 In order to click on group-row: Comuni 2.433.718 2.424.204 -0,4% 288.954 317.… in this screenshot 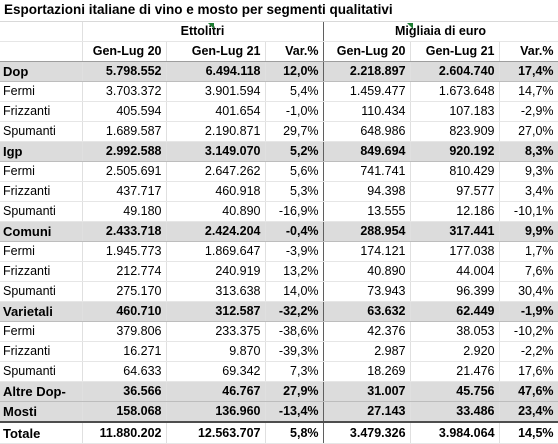, I will do `click(279, 231)`.